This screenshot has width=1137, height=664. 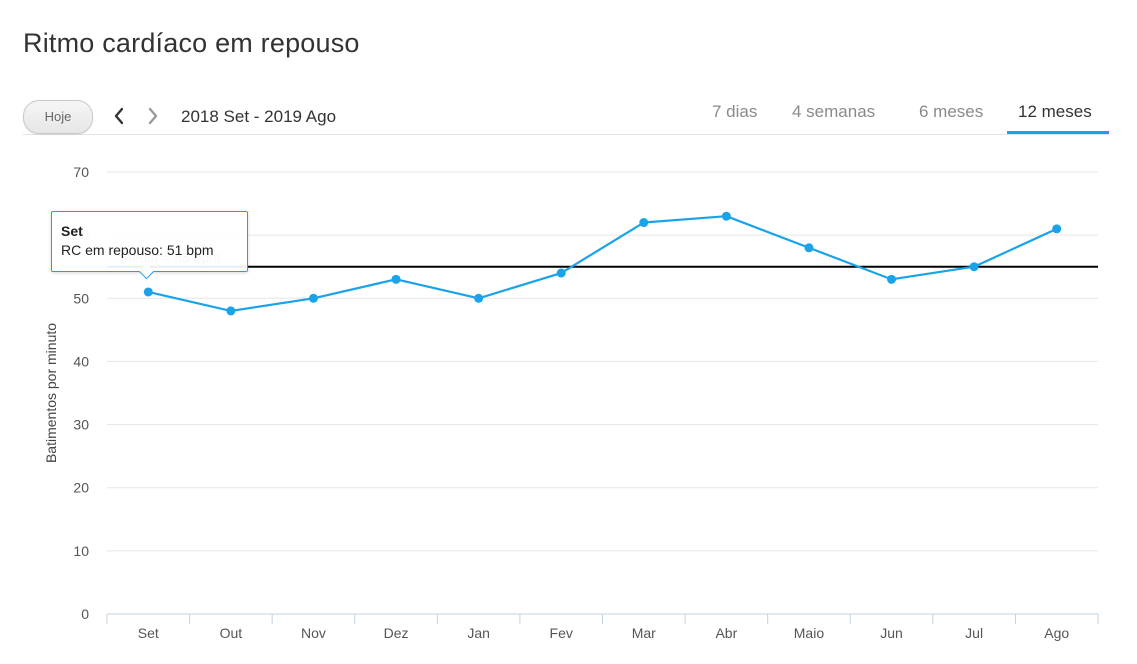 I want to click on chevron-left-icon, so click(x=119, y=116).